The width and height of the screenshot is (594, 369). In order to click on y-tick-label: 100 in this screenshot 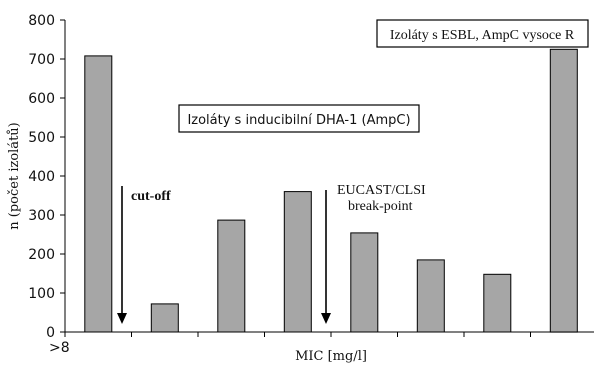, I will do `click(41, 294)`.